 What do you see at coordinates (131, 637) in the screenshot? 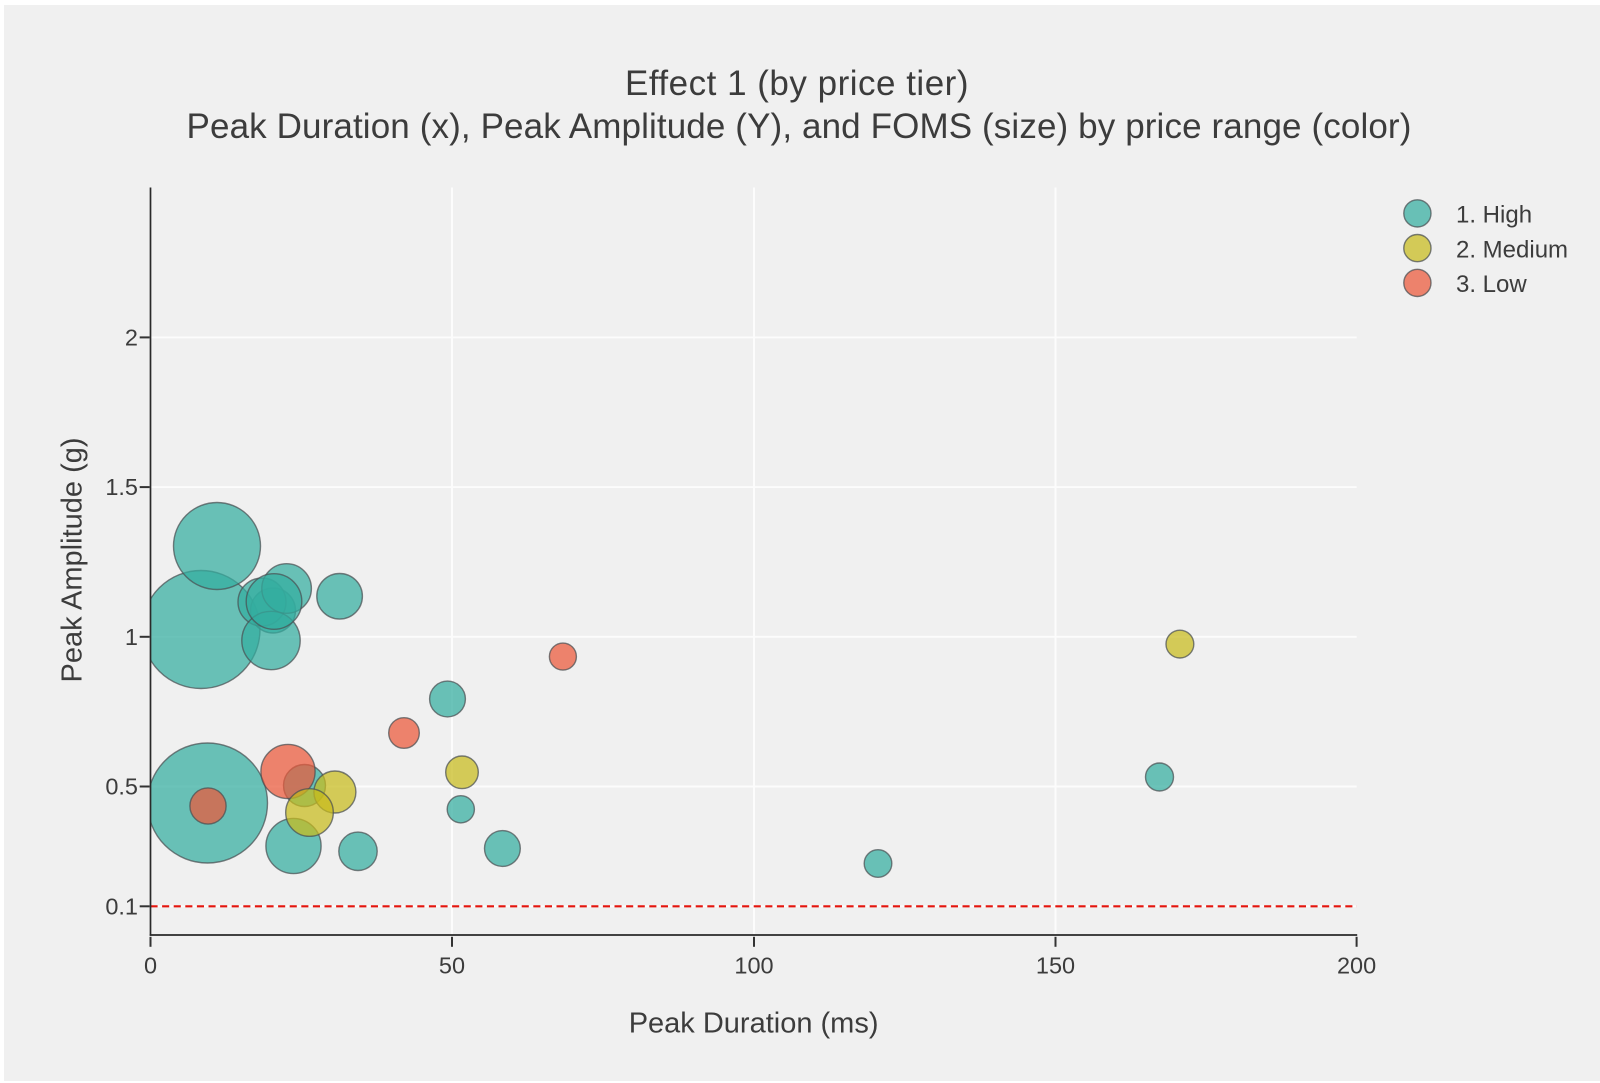
I see `svg-text: 1` at bounding box center [131, 637].